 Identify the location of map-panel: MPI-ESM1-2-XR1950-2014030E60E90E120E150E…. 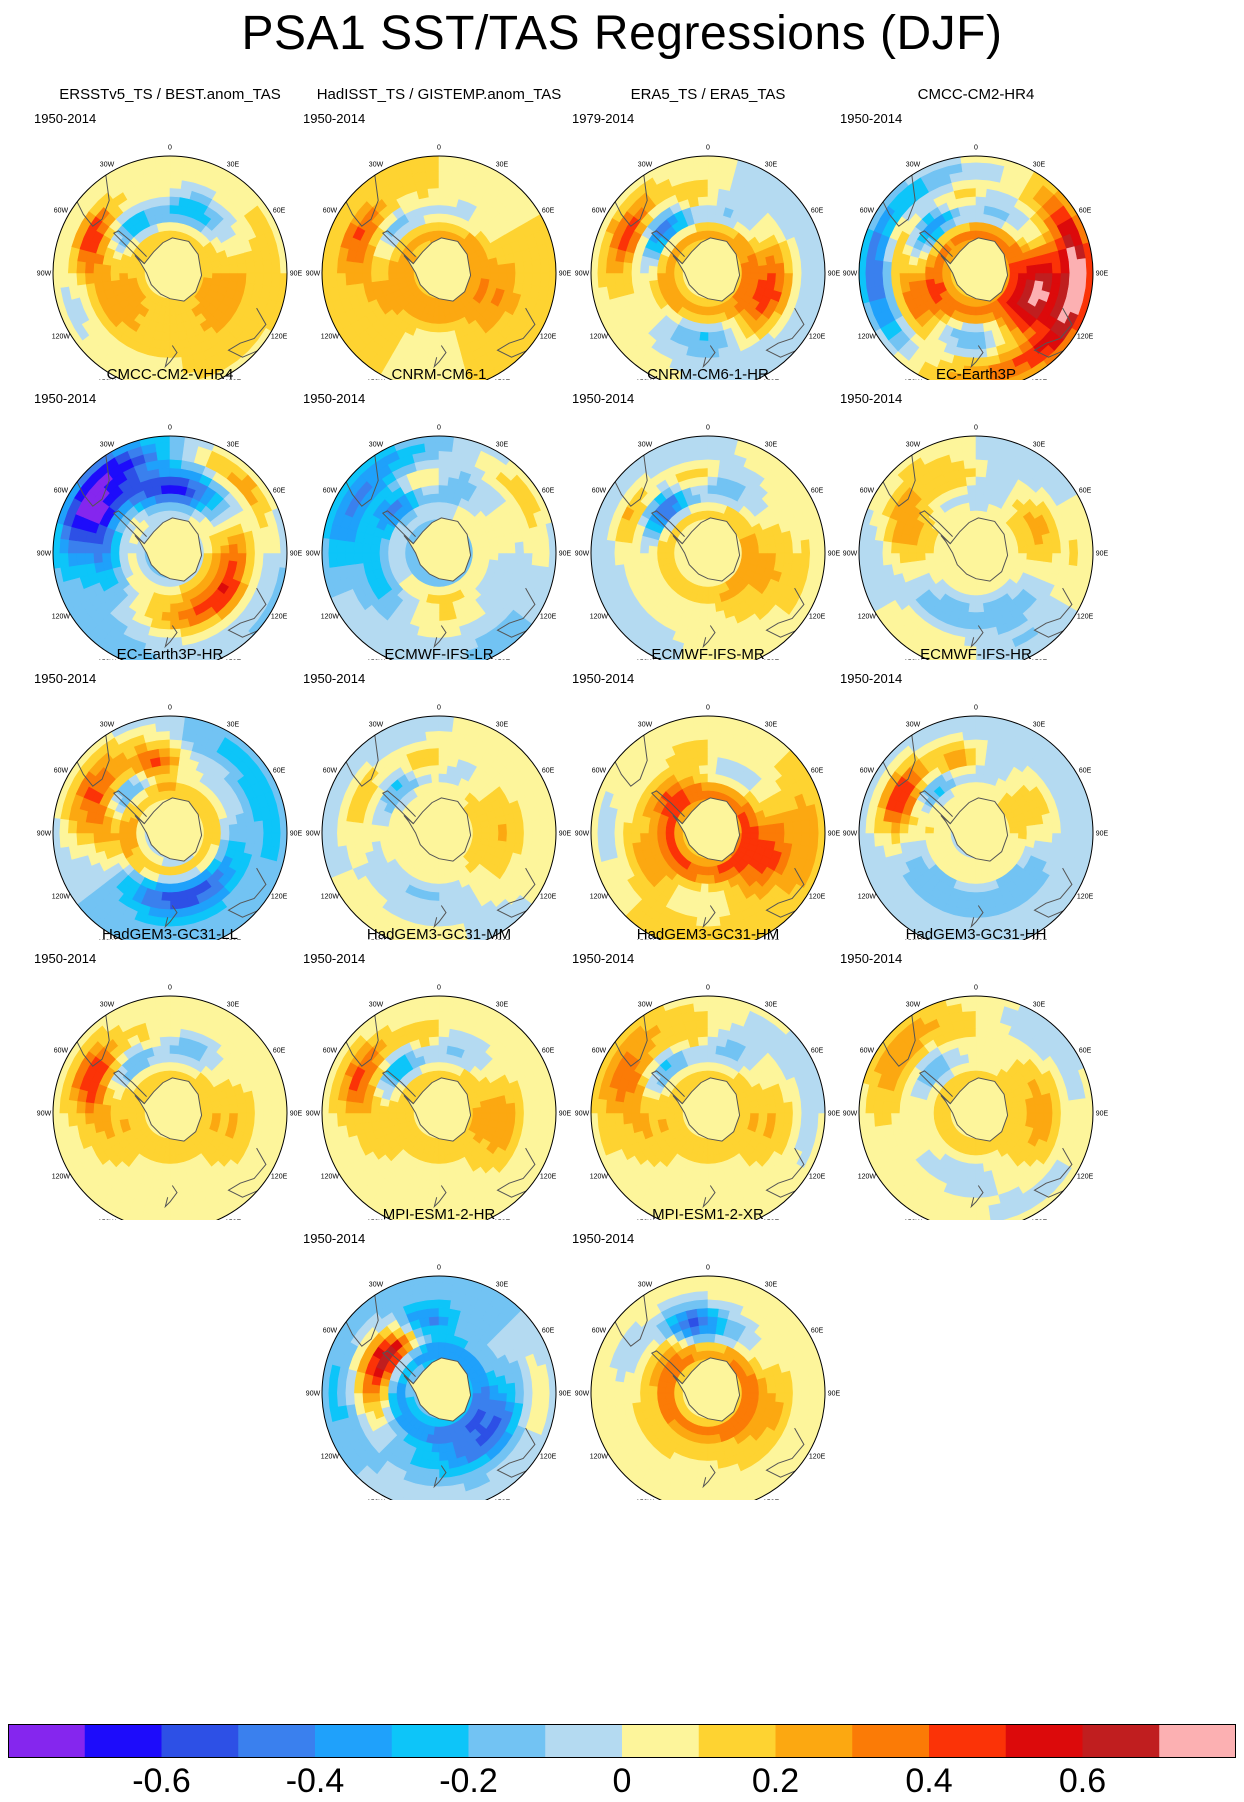
(708, 1358).